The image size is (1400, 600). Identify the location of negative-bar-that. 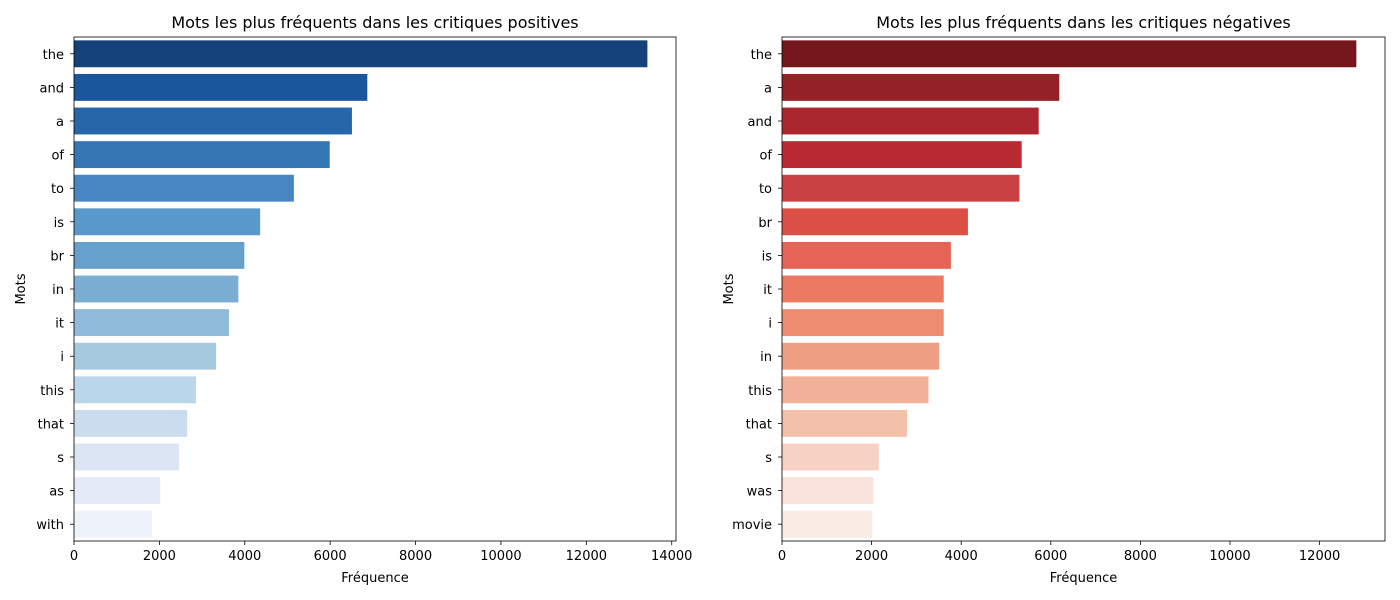
(844, 423).